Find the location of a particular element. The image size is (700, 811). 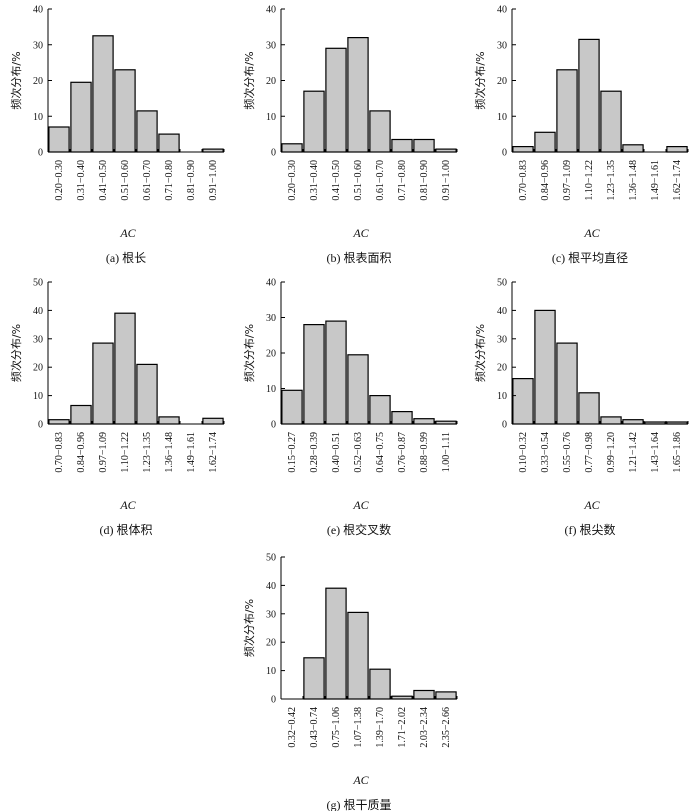

x-tick-label: 0.10−0.32 is located at coordinates (523, 452).